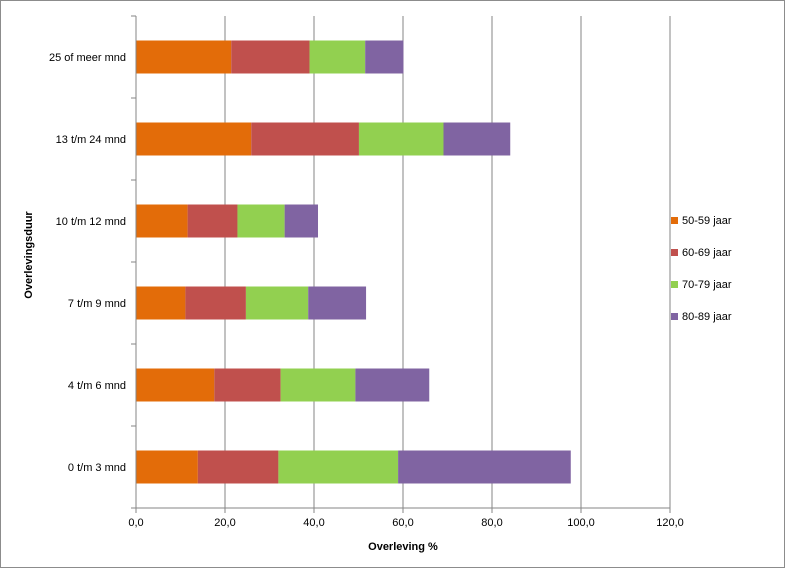 This screenshot has height=572, width=785. Describe the element at coordinates (135, 523) in the screenshot. I see `x-tick-label: 0,0` at that location.